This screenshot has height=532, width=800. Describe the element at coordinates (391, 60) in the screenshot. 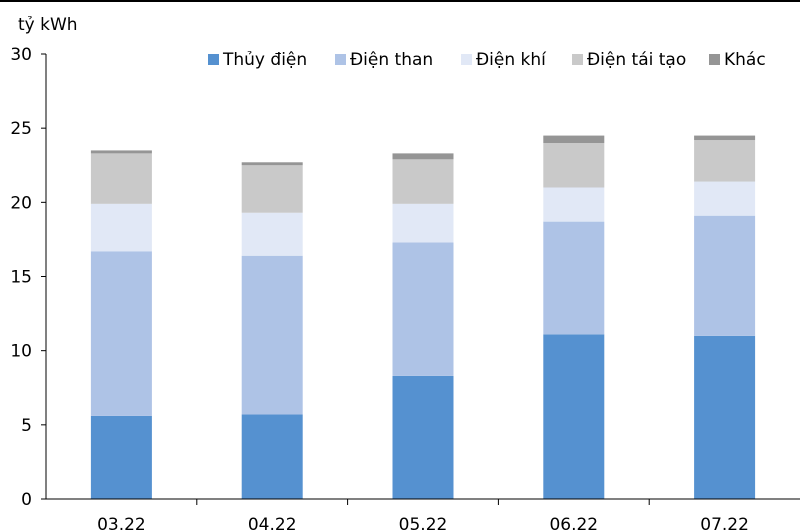

I see `legend-label: Điện than` at that location.